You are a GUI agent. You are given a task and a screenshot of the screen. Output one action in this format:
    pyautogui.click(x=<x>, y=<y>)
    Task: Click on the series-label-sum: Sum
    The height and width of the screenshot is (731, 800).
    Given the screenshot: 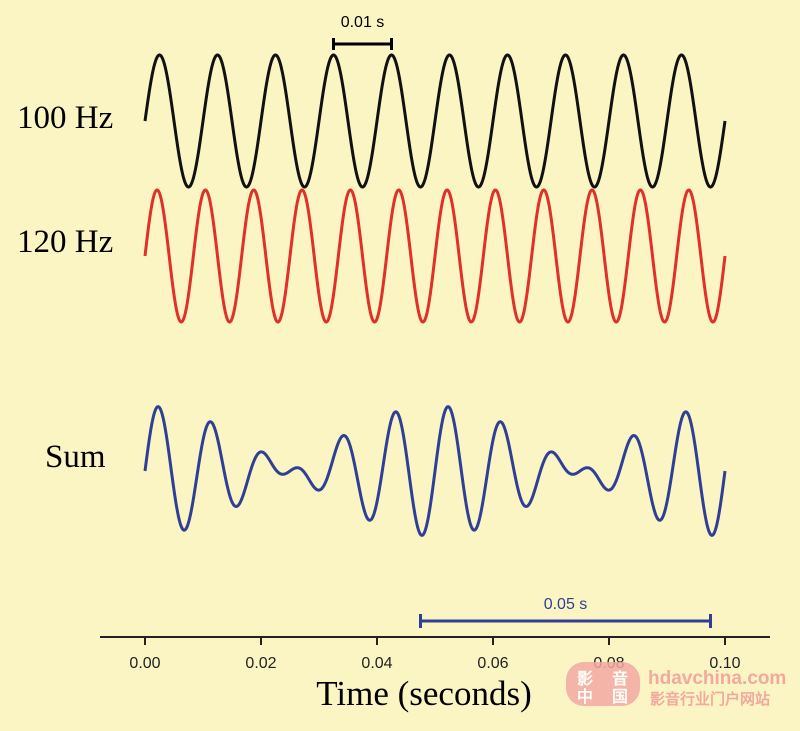 What is the action you would take?
    pyautogui.click(x=75, y=457)
    